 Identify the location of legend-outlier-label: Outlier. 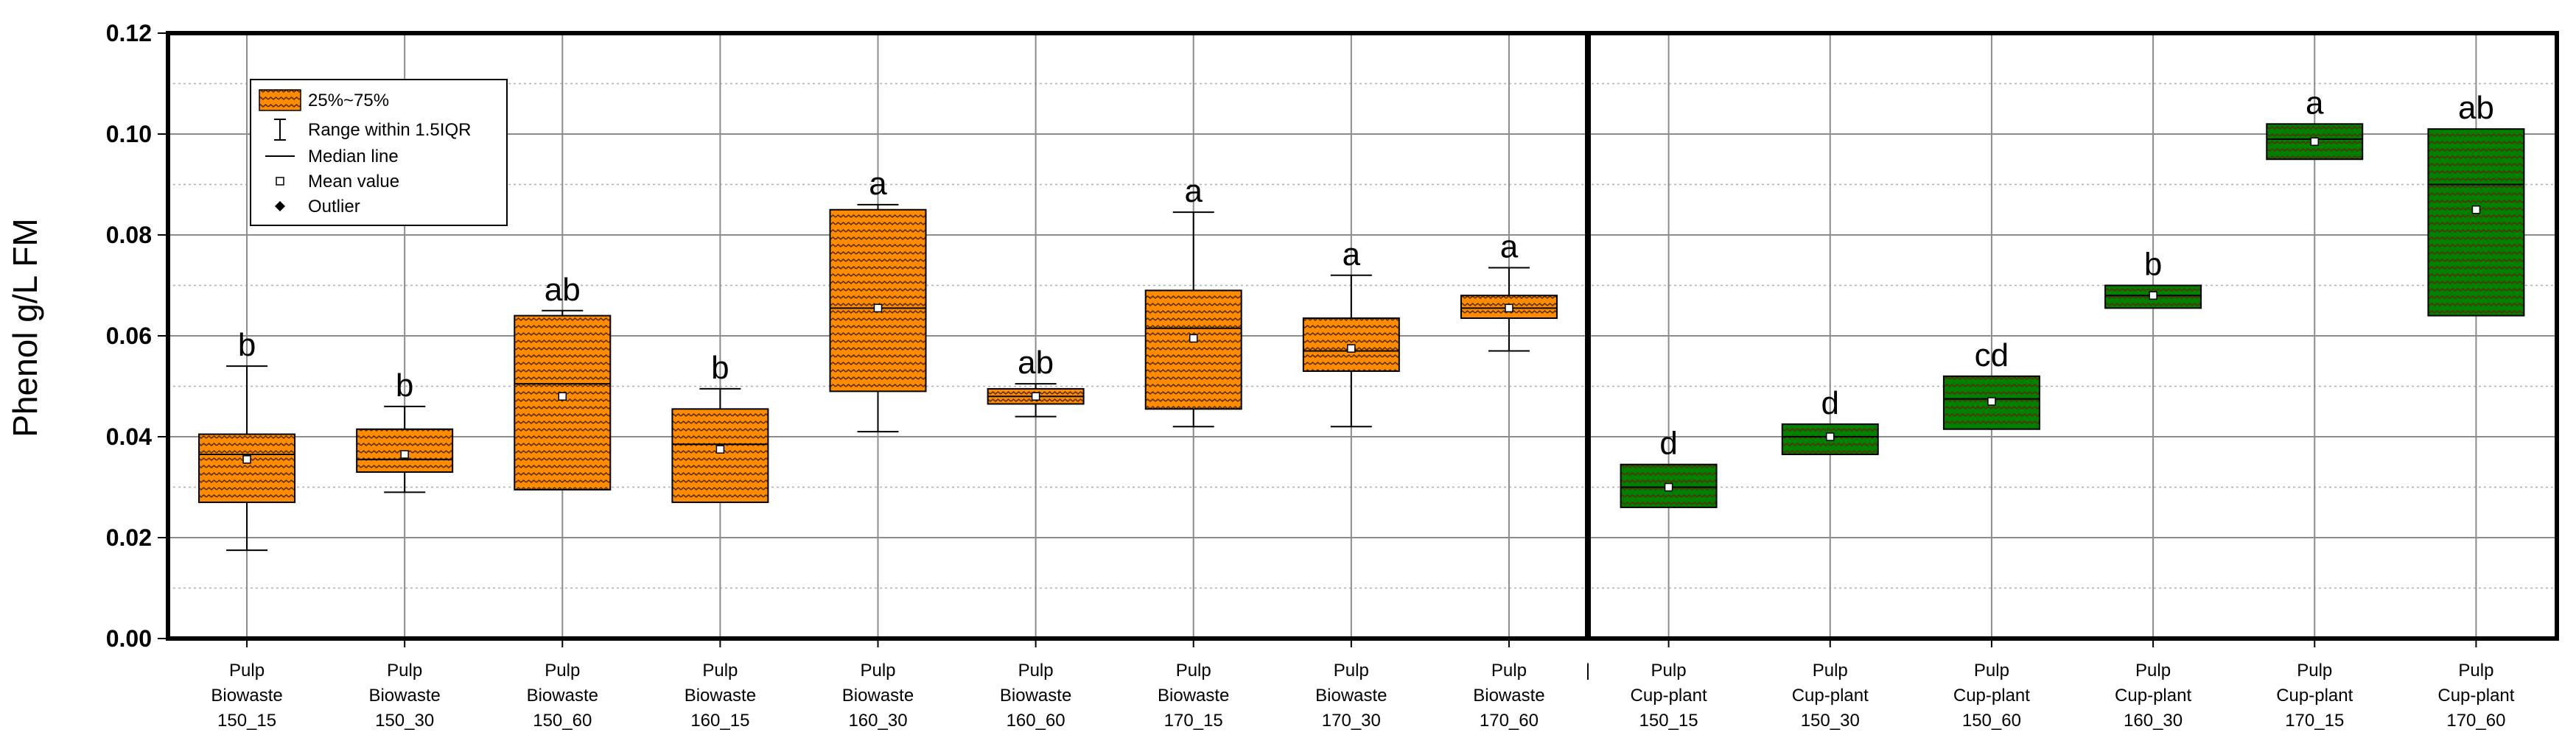
(334, 207).